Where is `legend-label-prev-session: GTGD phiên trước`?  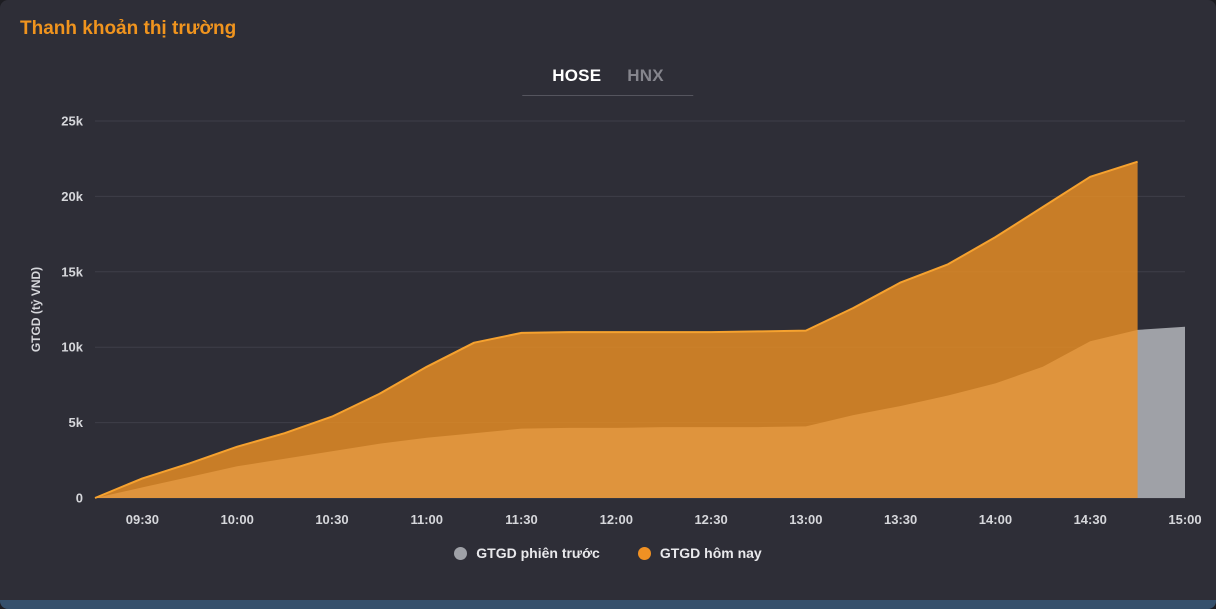 legend-label-prev-session: GTGD phiên trước is located at coordinates (538, 553).